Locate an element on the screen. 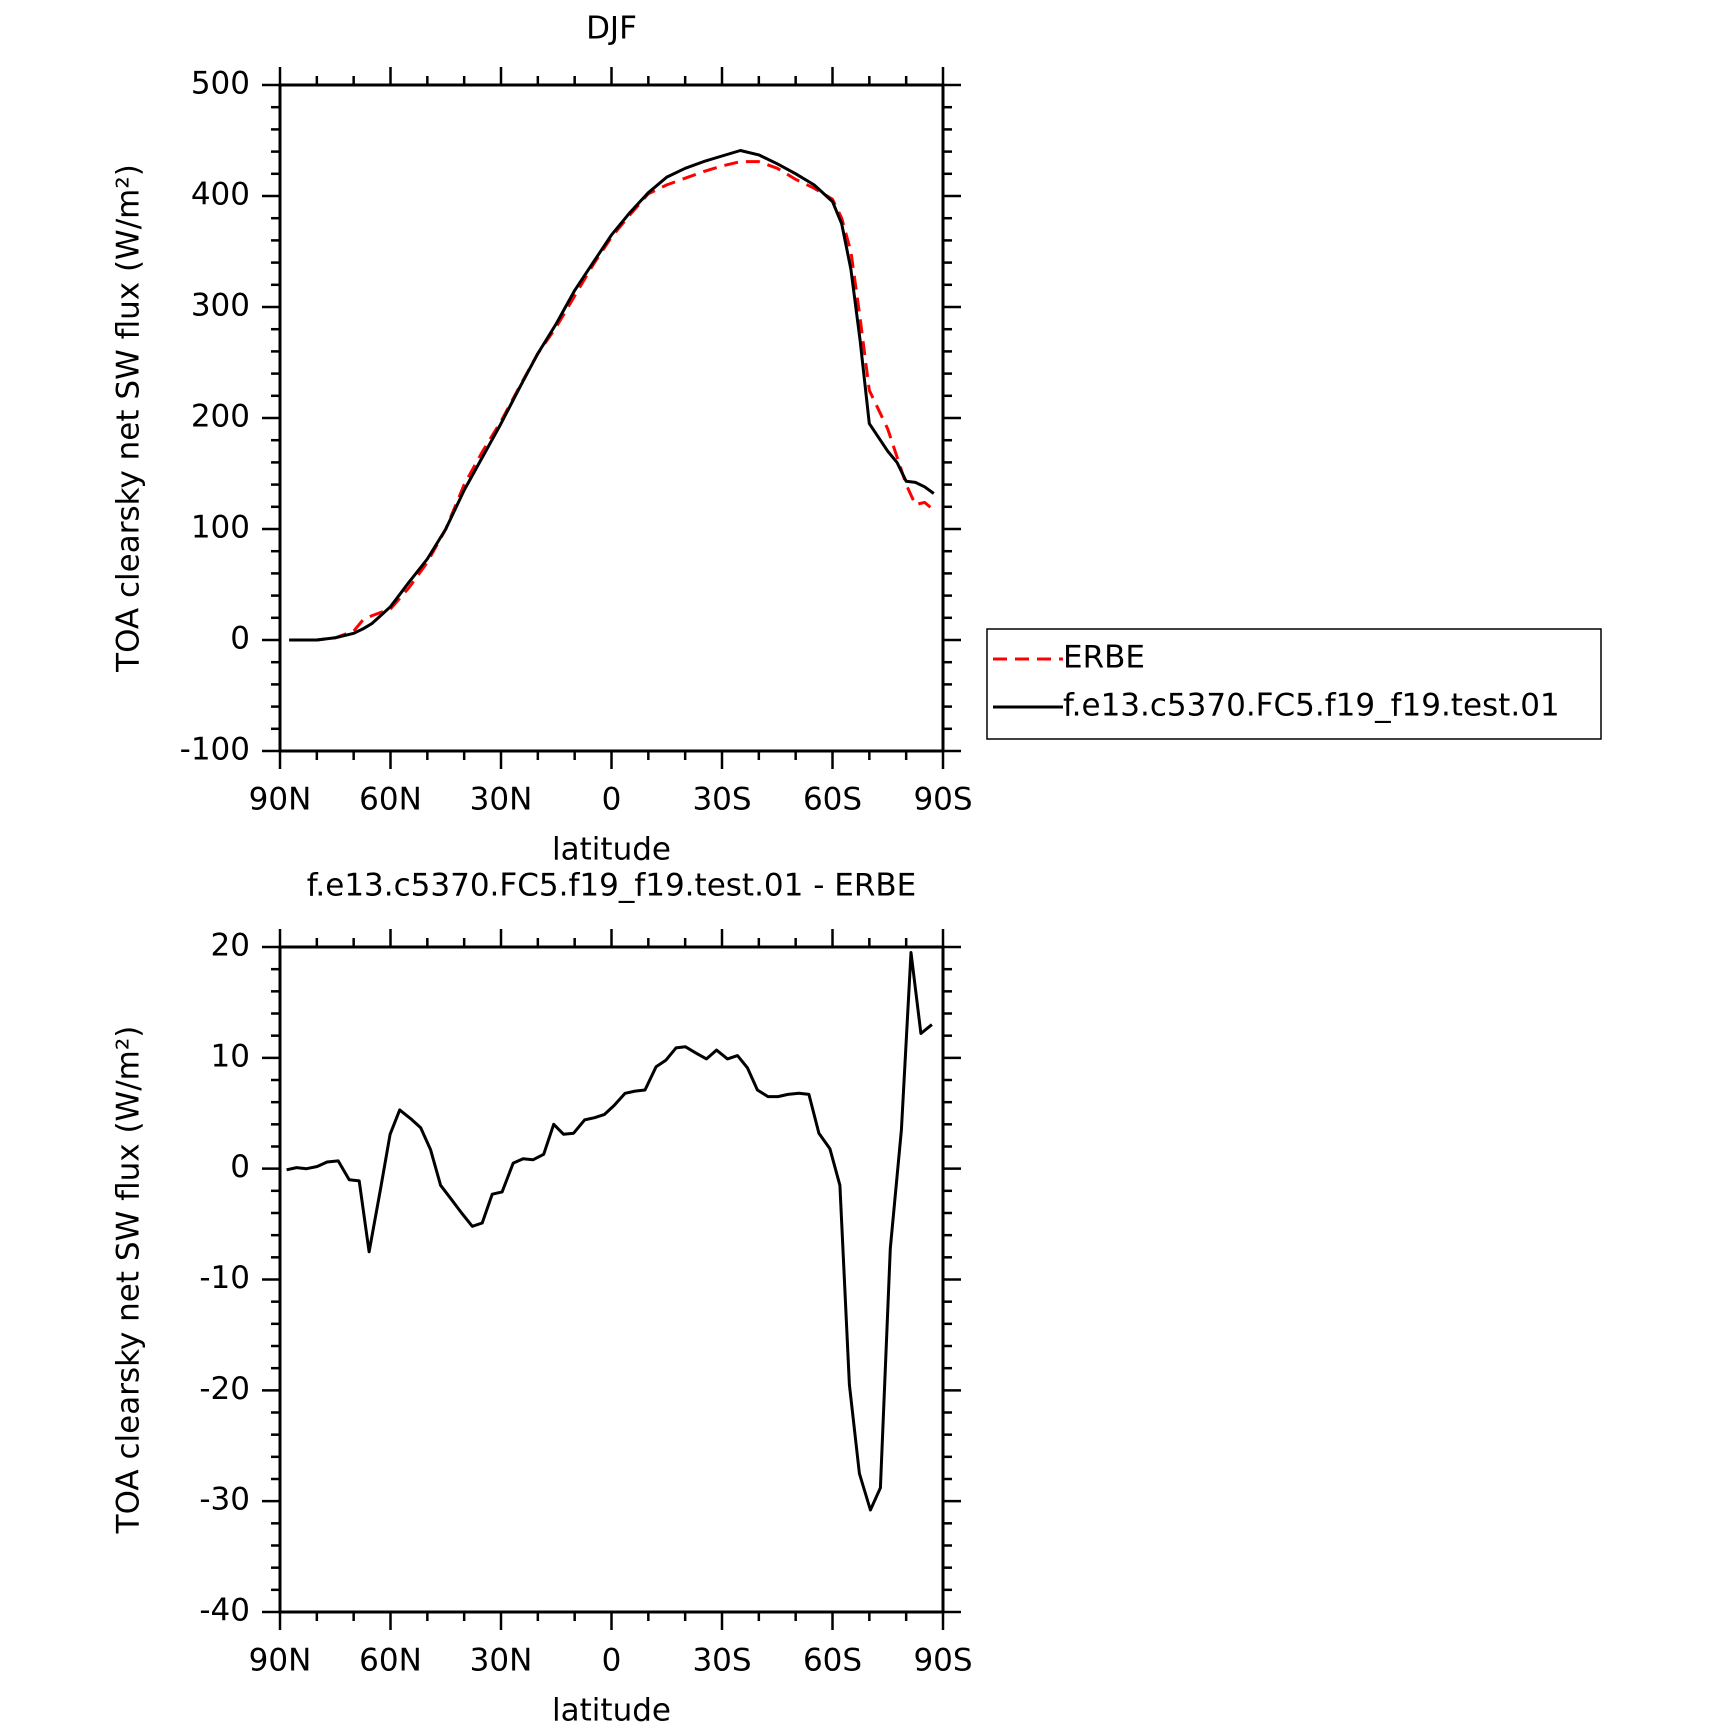 The width and height of the screenshot is (1710, 1728). legend-box is located at coordinates (1294, 684).